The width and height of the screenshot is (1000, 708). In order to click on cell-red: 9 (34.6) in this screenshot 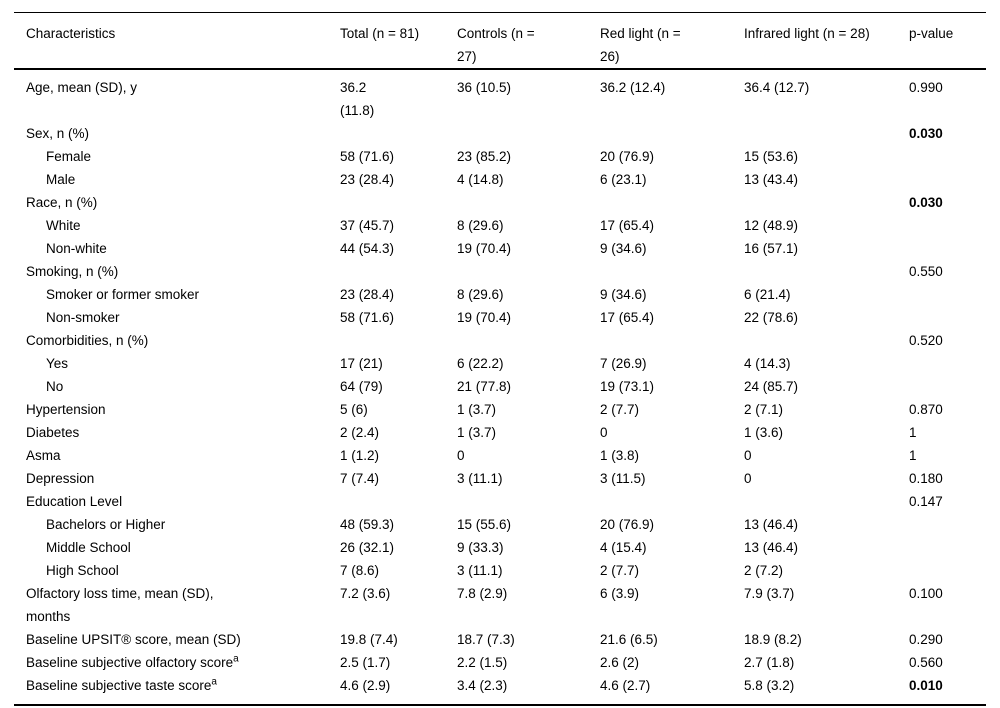, I will do `click(623, 248)`.